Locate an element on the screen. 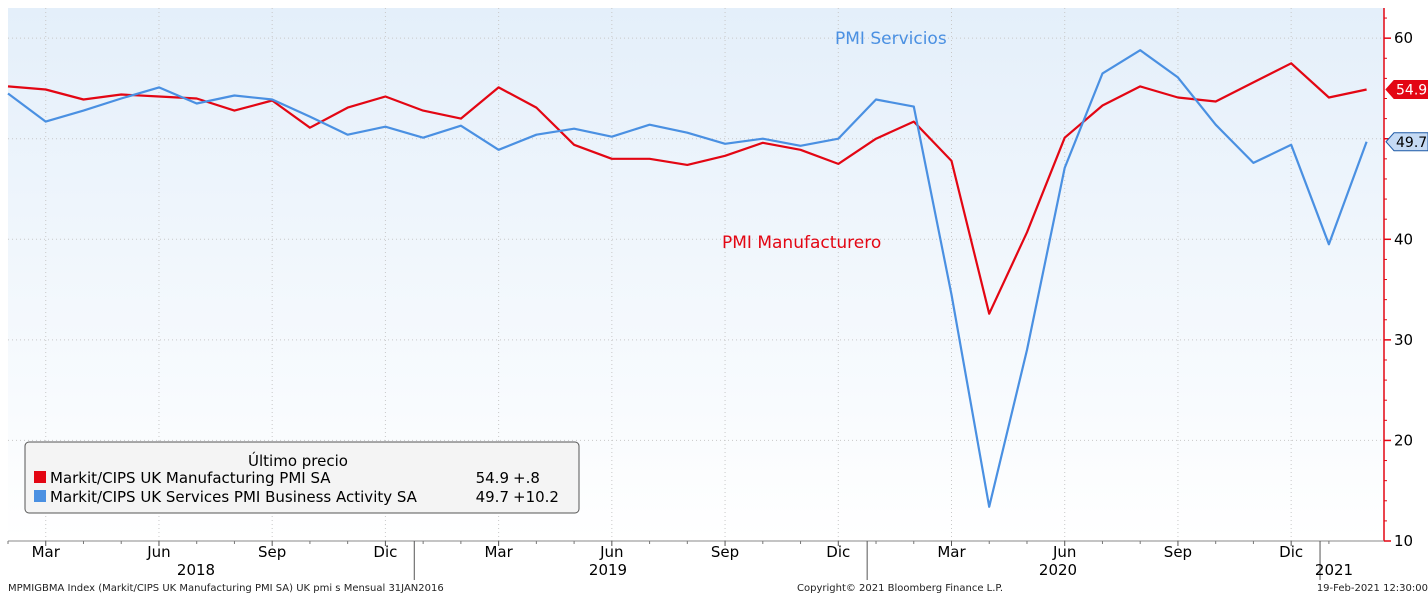 The height and width of the screenshot is (597, 1428). legend-title: Último precio is located at coordinates (298, 460).